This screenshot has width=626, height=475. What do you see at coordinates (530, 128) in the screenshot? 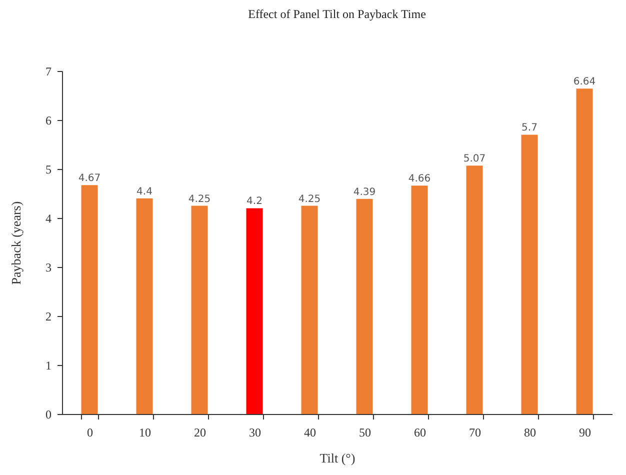
I see `data-label: 5.7` at bounding box center [530, 128].